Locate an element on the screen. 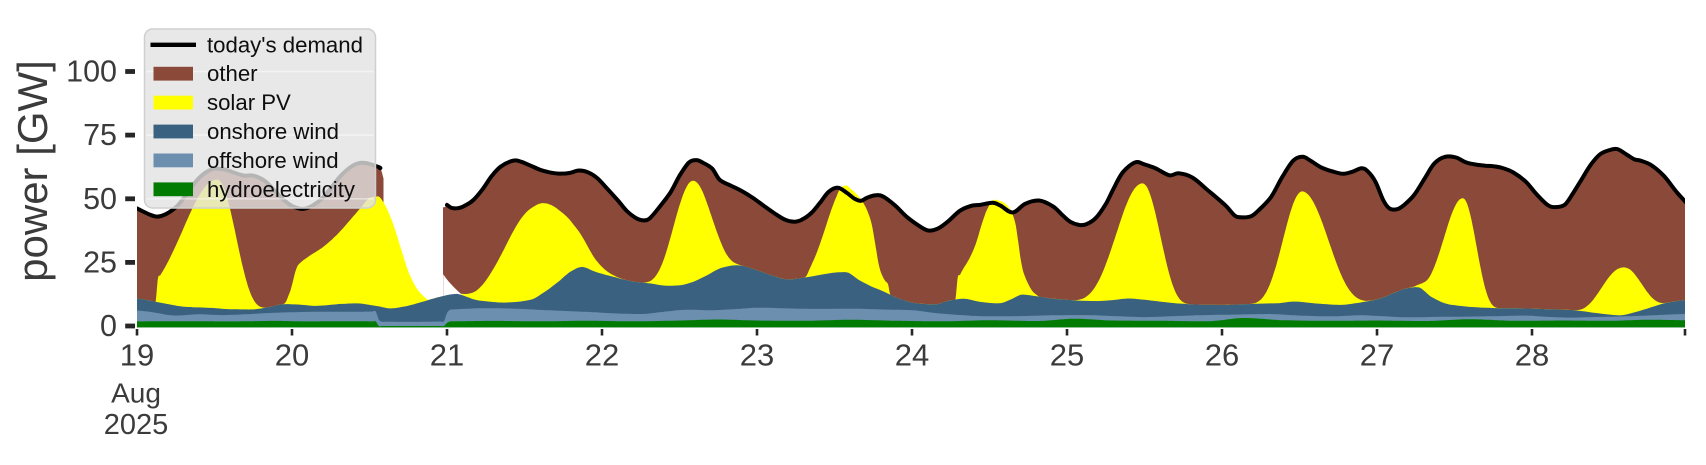 This screenshot has height=465, width=1706. svg-text: 50 is located at coordinates (100, 199).